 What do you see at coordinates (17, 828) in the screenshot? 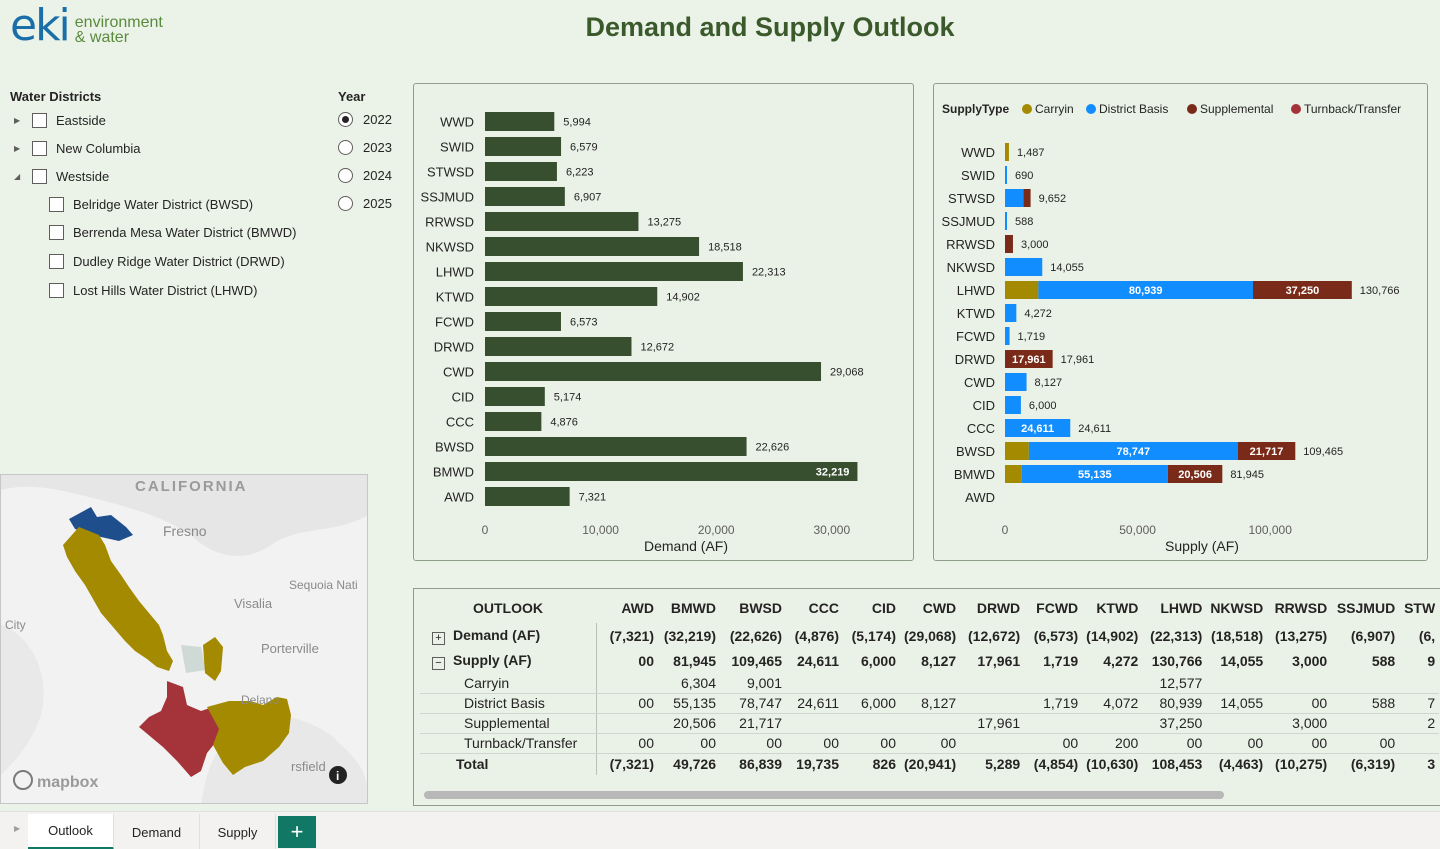
I see `tab-scroll-left-icon: ▶` at bounding box center [17, 828].